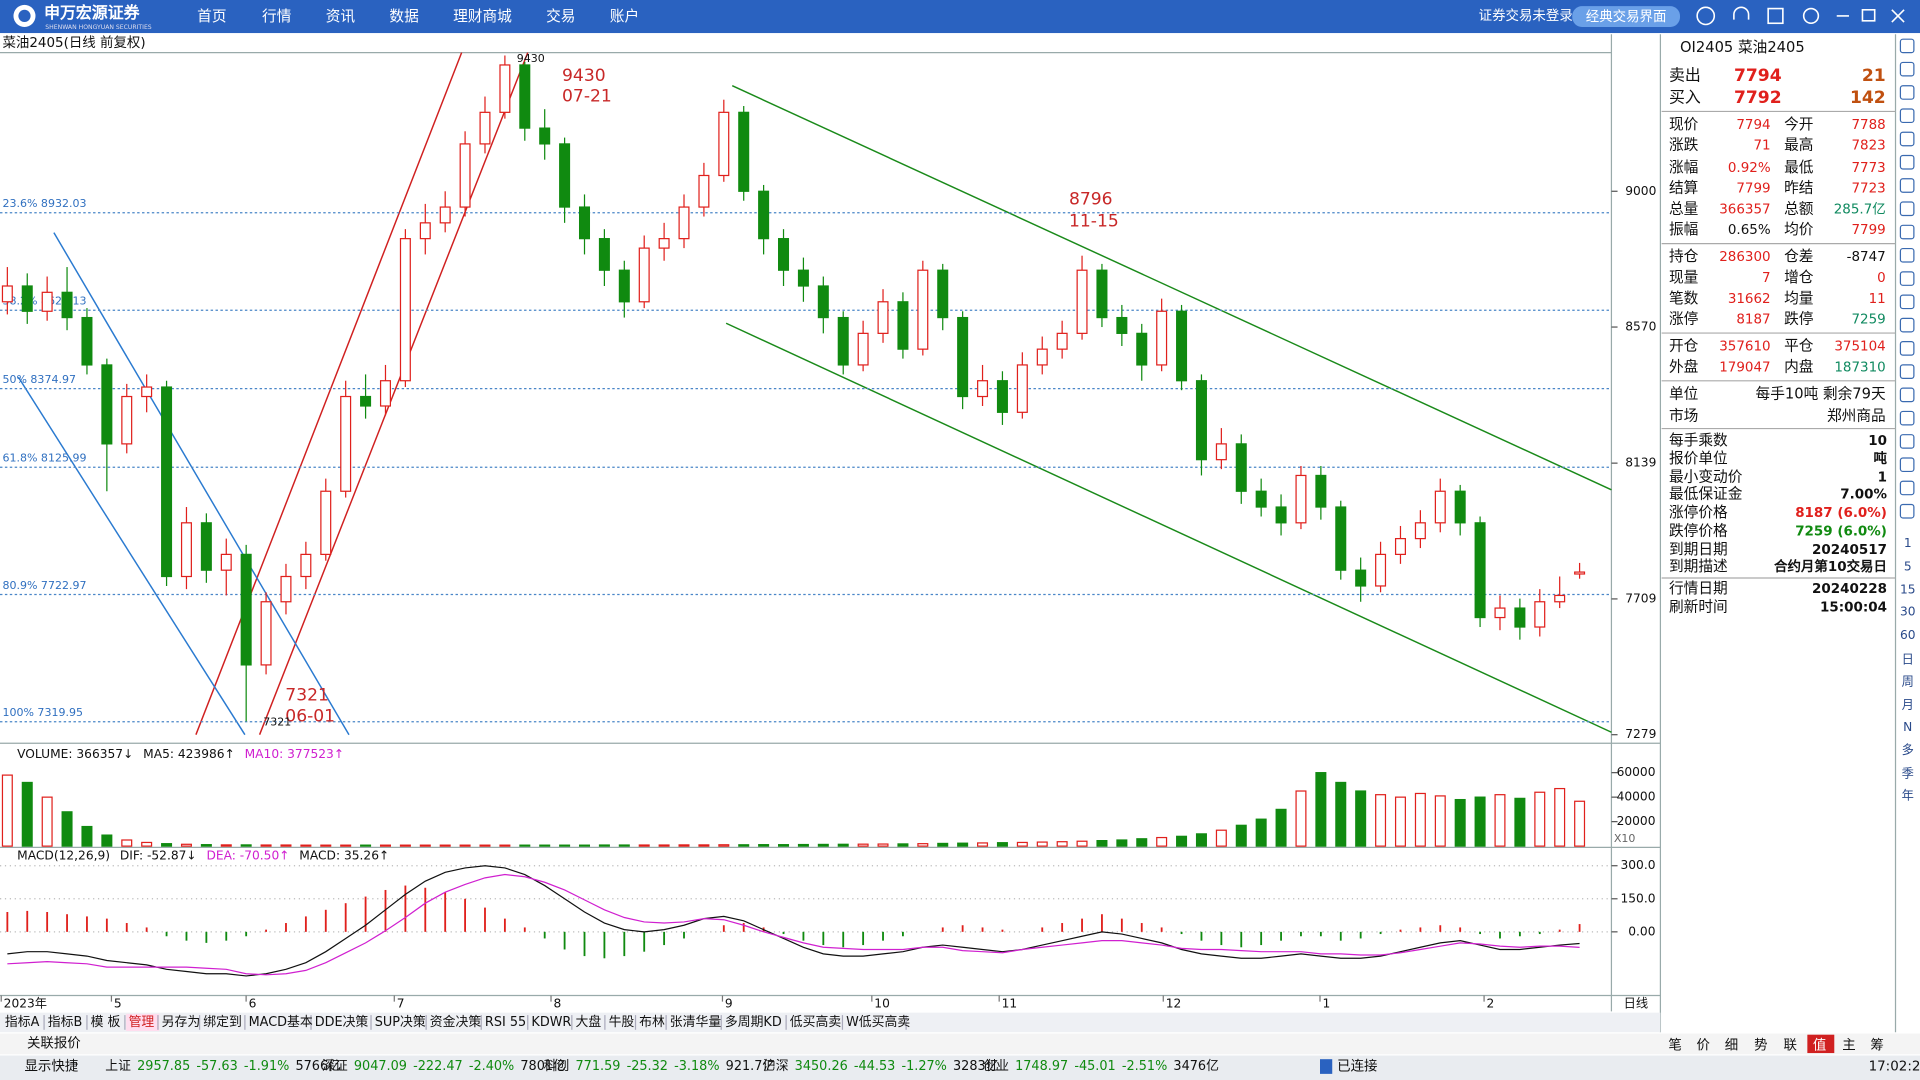 The height and width of the screenshot is (1080, 1920). I want to click on tab-active, so click(143, 1022).